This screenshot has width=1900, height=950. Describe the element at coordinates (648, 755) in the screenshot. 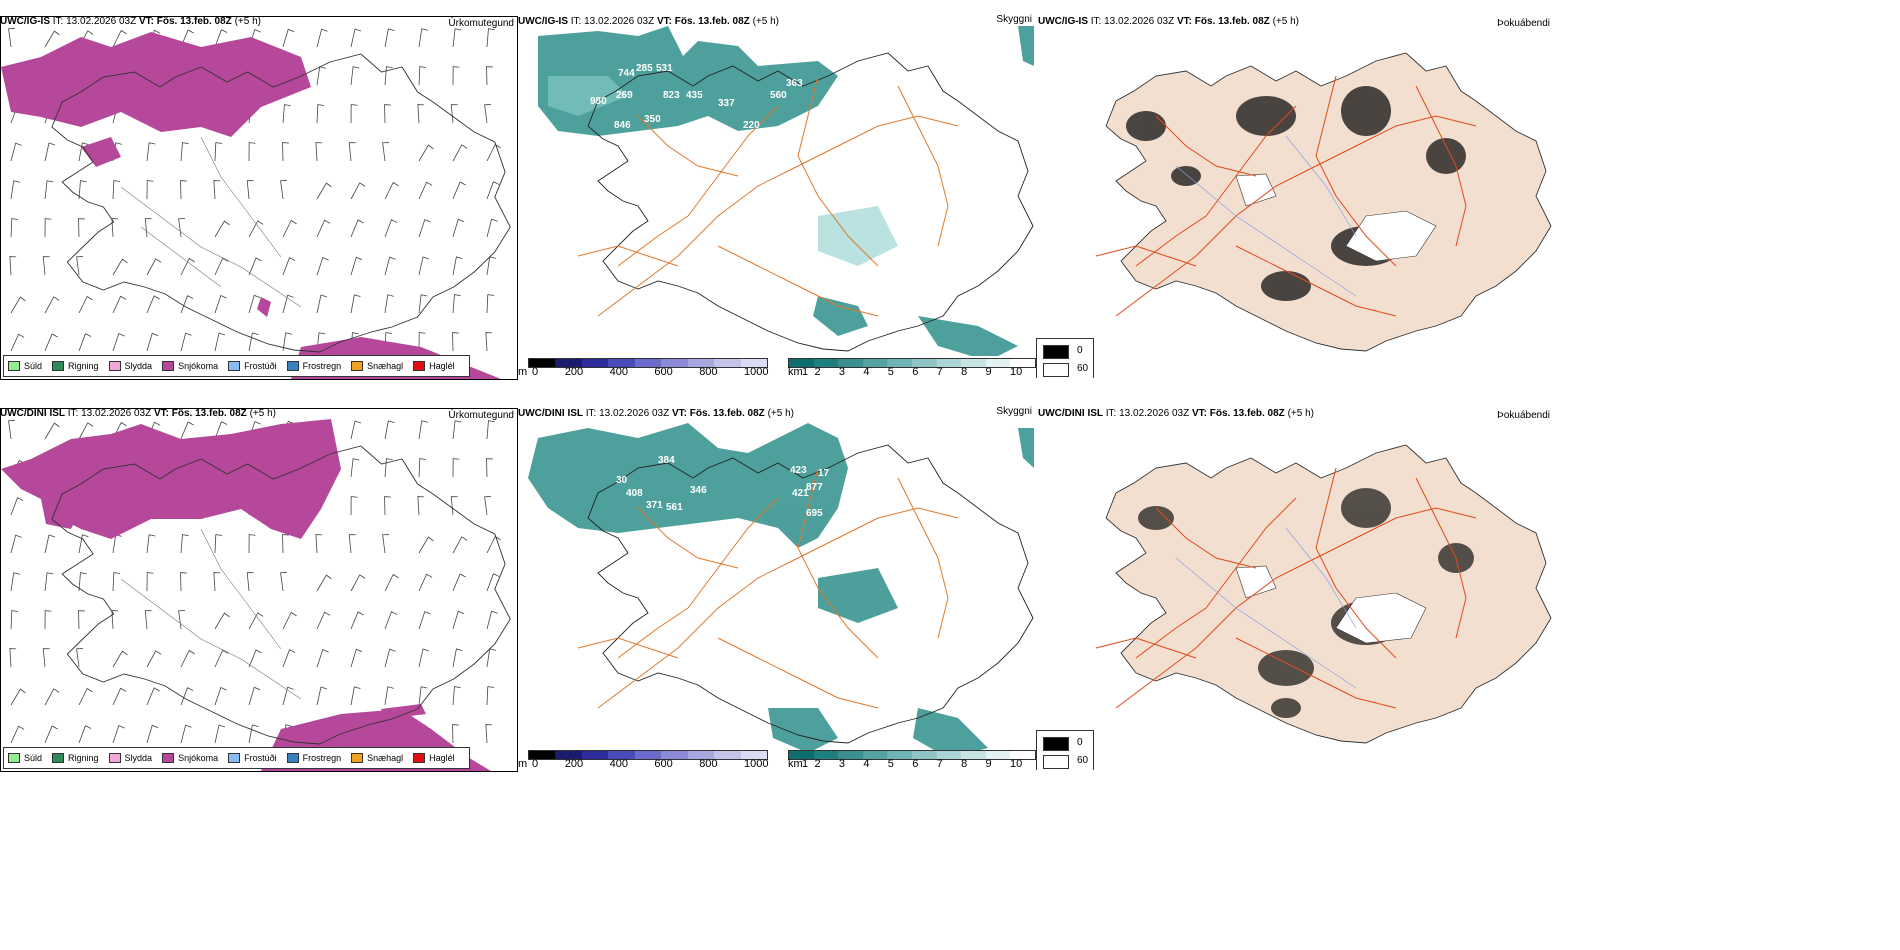

I see `height-colorbar-row2` at that location.